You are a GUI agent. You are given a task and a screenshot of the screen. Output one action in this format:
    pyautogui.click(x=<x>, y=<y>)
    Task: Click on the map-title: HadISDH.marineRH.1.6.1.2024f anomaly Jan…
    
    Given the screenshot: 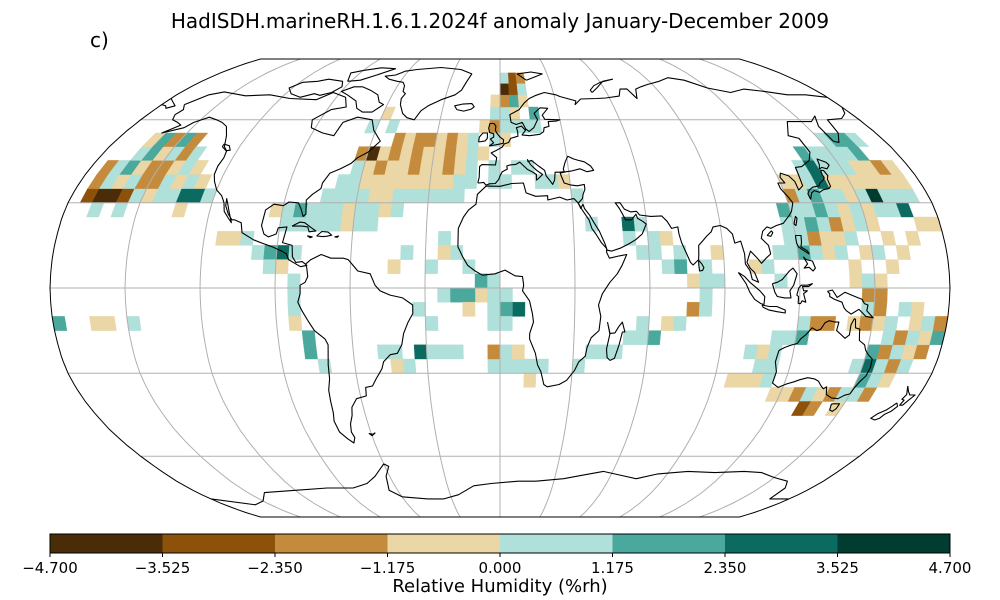 What is the action you would take?
    pyautogui.click(x=500, y=21)
    